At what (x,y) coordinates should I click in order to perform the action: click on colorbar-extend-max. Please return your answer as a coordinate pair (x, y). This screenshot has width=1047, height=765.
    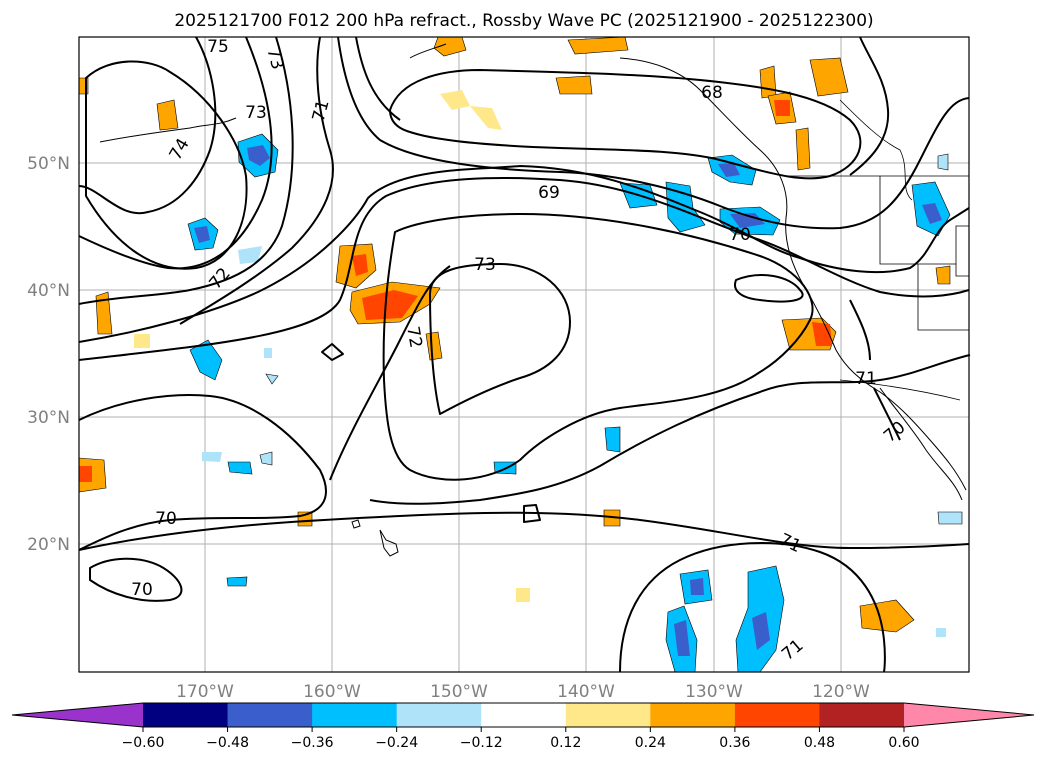
    Looking at the image, I should click on (969, 715).